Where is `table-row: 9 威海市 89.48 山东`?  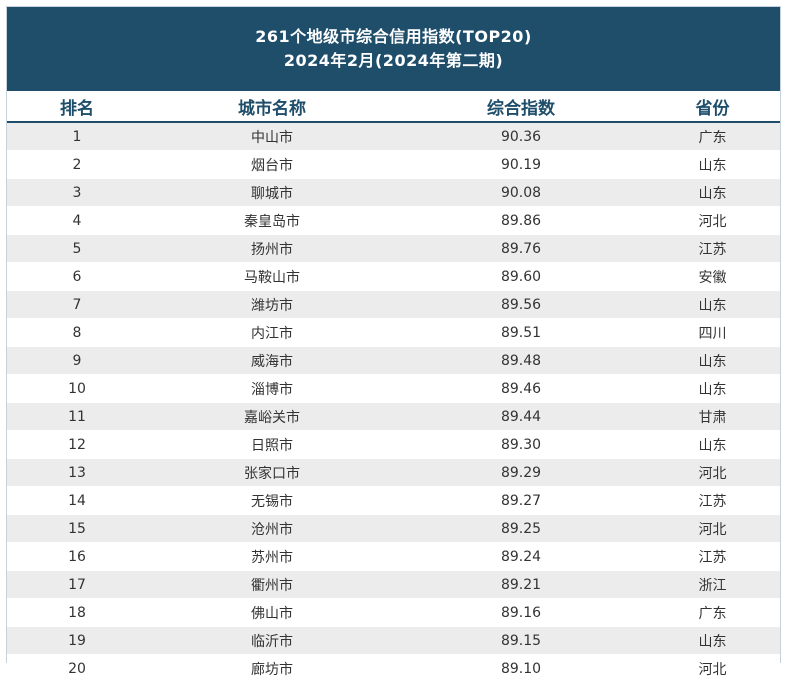 table-row: 9 威海市 89.48 山东 is located at coordinates (393, 360).